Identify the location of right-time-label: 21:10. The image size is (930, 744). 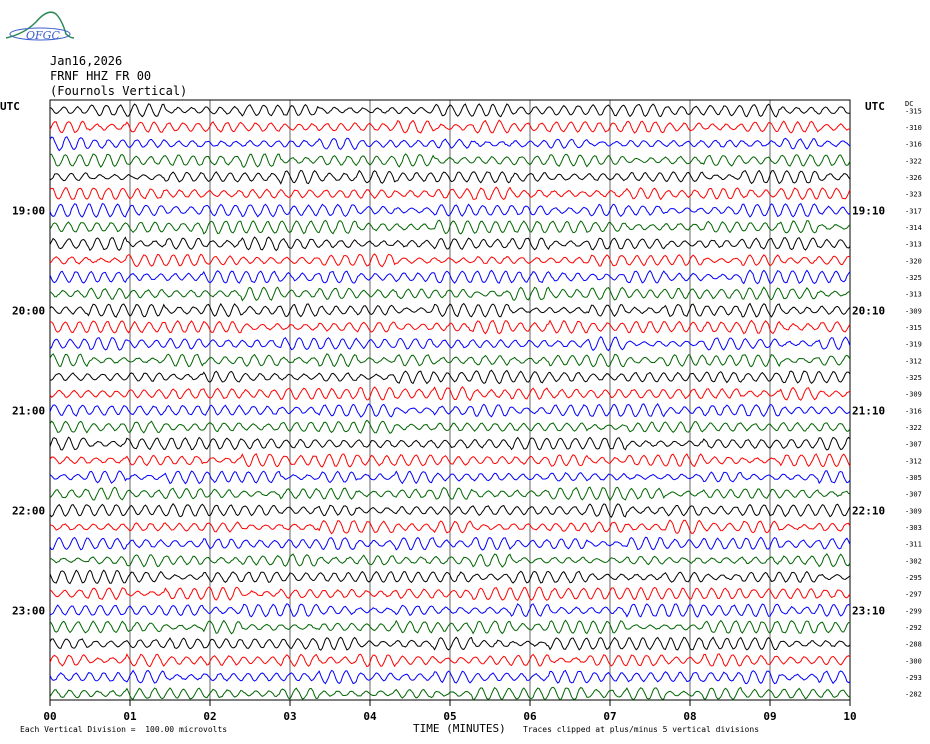
(868, 410).